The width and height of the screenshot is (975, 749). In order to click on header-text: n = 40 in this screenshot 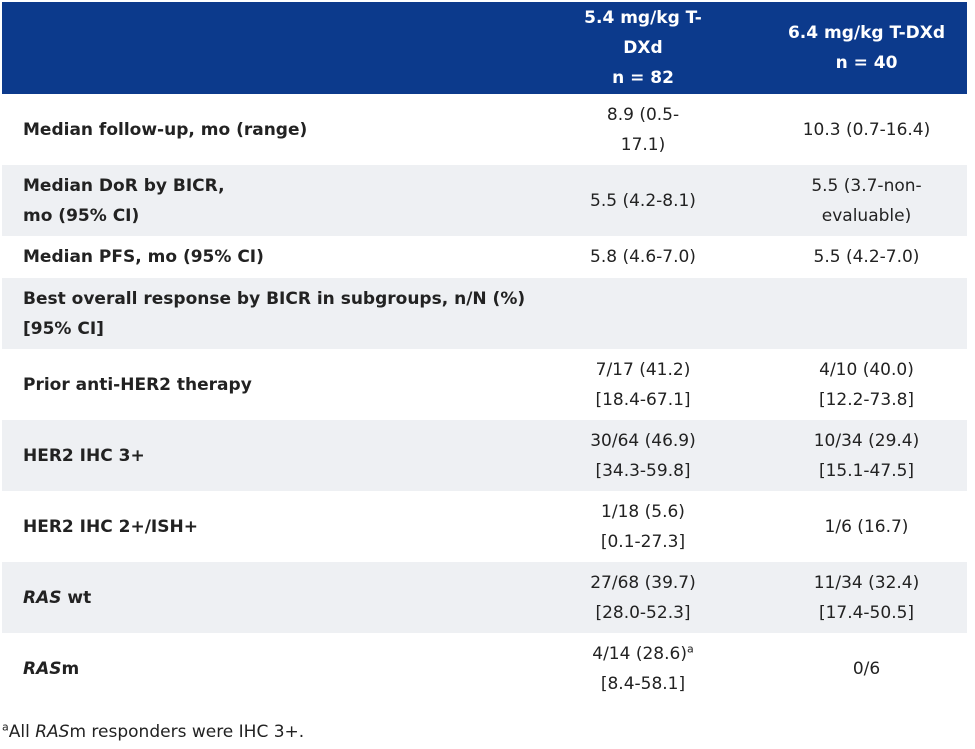, I will do `click(866, 63)`.